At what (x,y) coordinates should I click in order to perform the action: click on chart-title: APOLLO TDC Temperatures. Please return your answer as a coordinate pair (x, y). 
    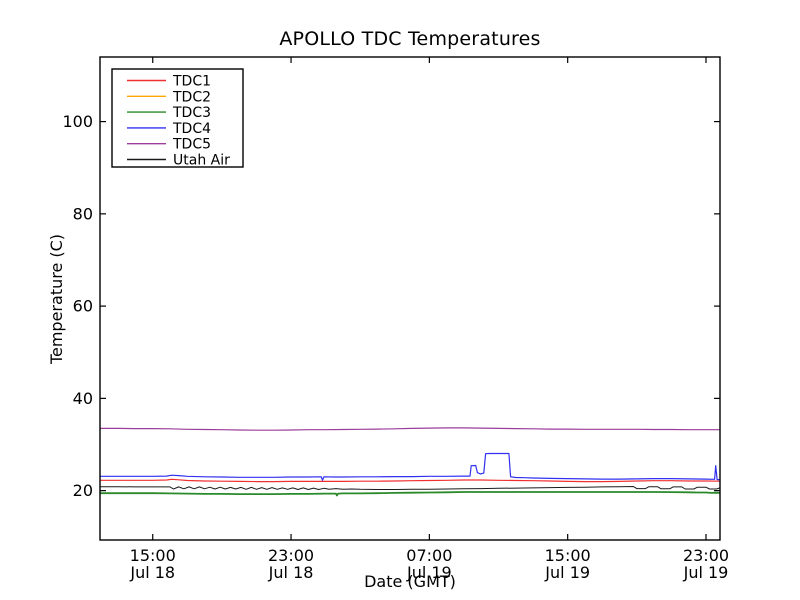
    Looking at the image, I should click on (410, 39).